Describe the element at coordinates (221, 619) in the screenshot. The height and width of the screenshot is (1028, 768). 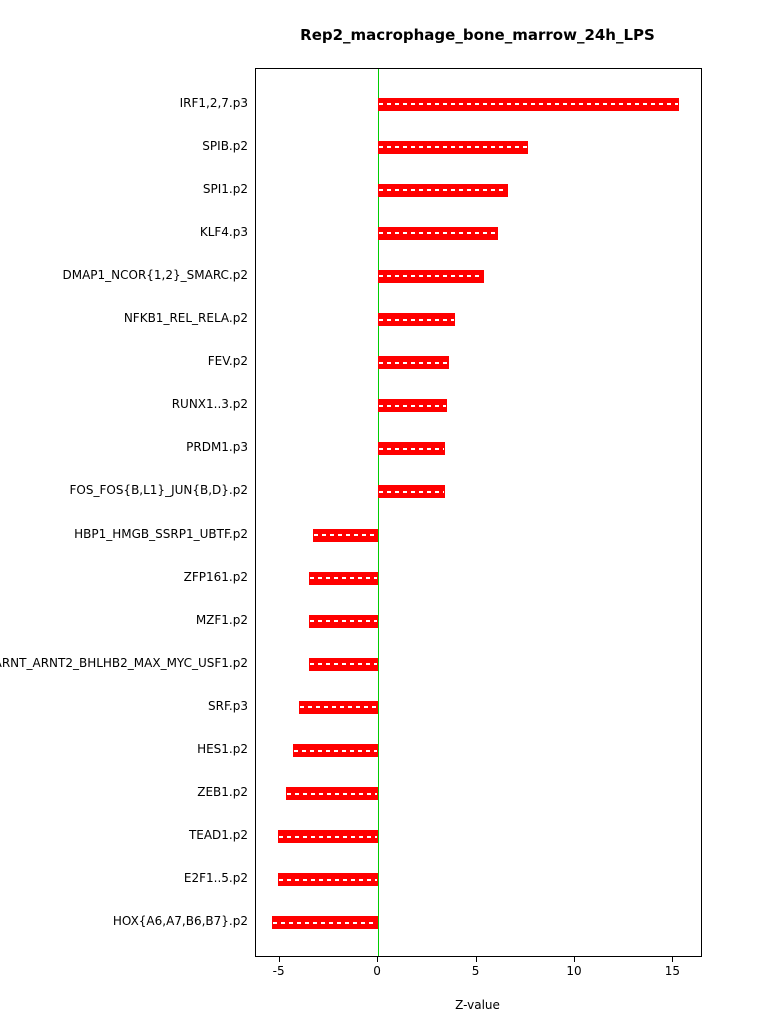
I see `category-label: MZF1.p2` at that location.